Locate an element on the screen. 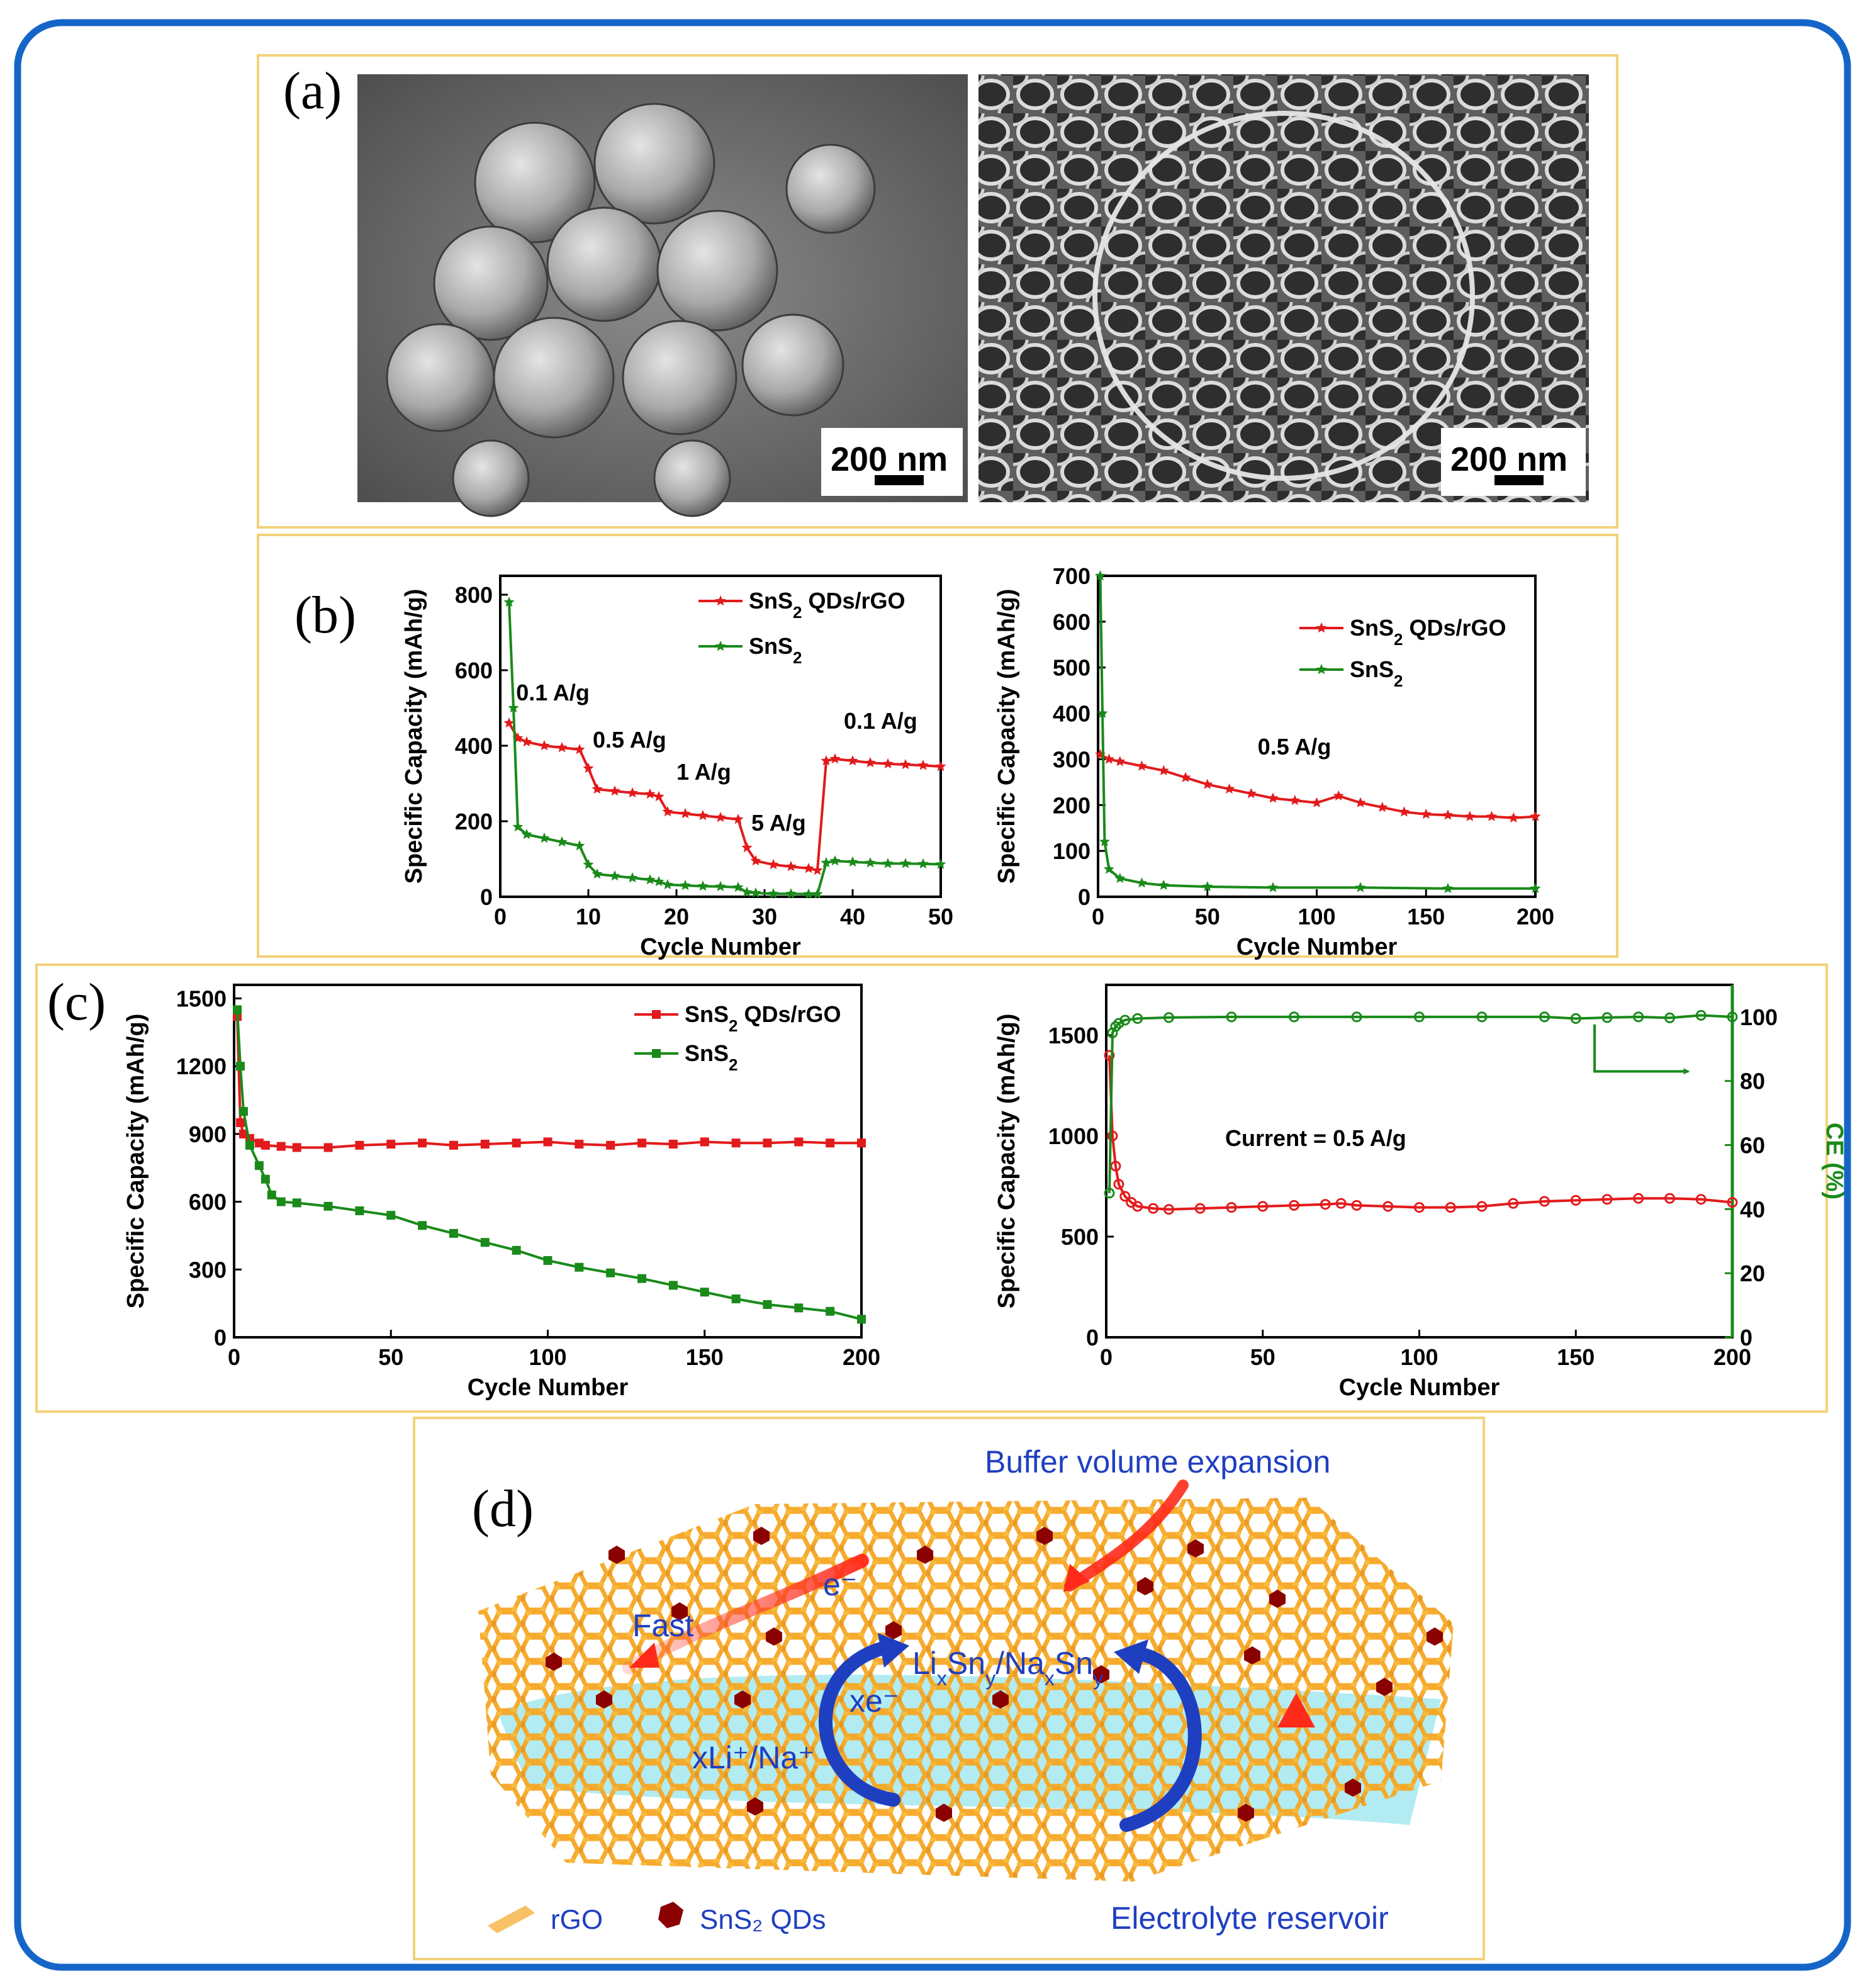  scale-bar-left-label: 200 nm is located at coordinates (889, 459).